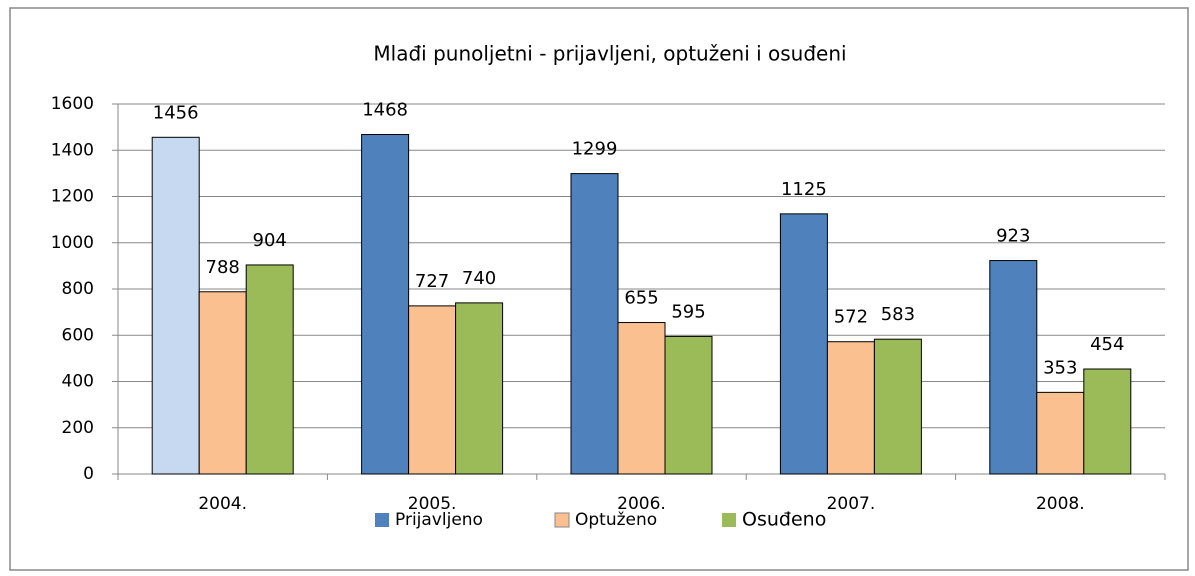 This screenshot has height=576, width=1195. Describe the element at coordinates (851, 317) in the screenshot. I see `value-label: 572` at that location.